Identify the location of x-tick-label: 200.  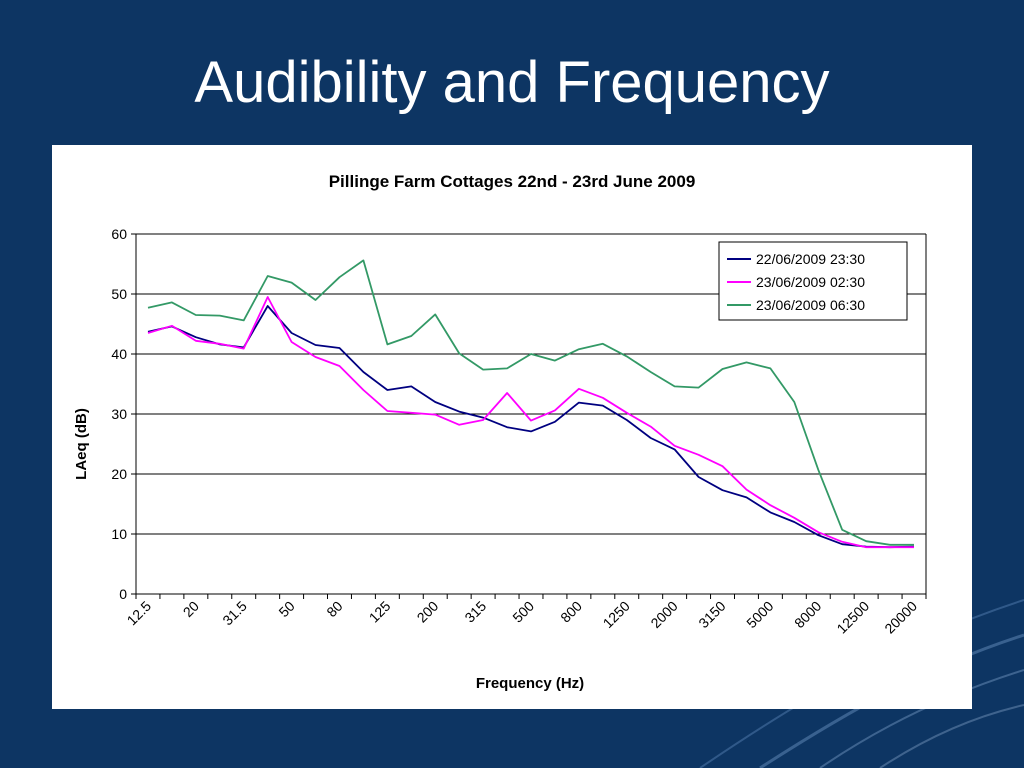
(428, 612).